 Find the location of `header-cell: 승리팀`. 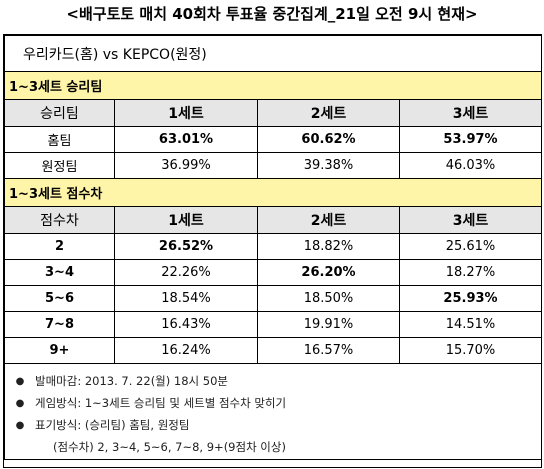

header-cell: 승리팀 is located at coordinates (59, 113).